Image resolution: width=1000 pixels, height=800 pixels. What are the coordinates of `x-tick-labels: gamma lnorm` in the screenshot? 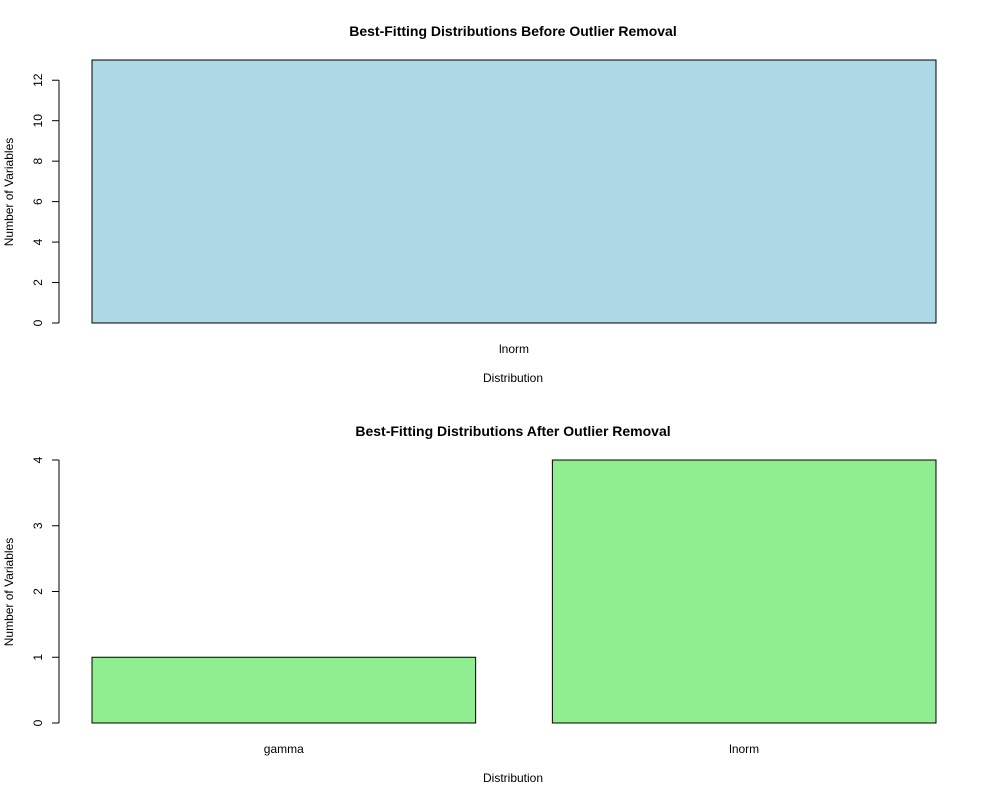 It's located at (511, 749).